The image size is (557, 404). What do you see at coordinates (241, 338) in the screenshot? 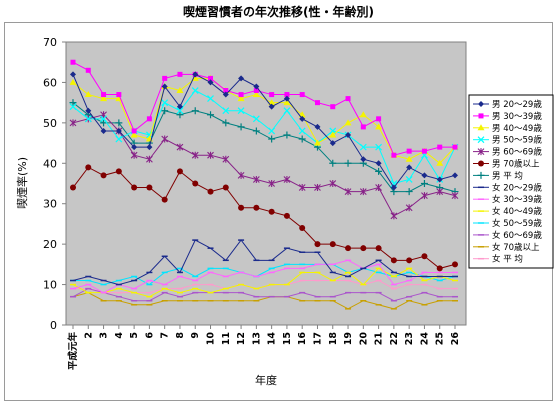
I see `x-tick-label: 12` at bounding box center [241, 338].